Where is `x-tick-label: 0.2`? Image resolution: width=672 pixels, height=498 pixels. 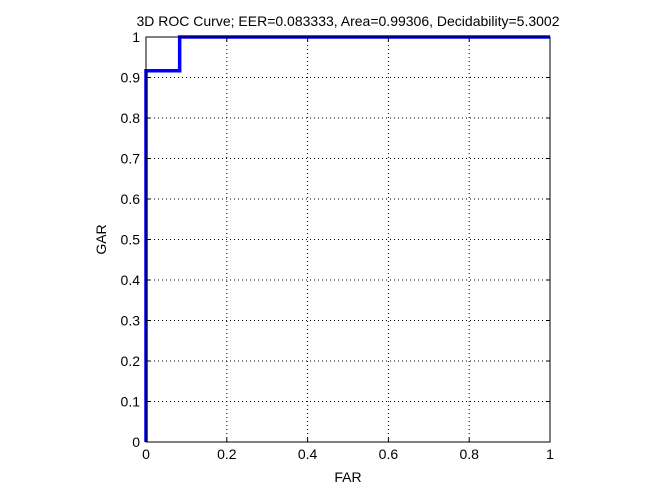
x-tick-label: 0.2 is located at coordinates (227, 454).